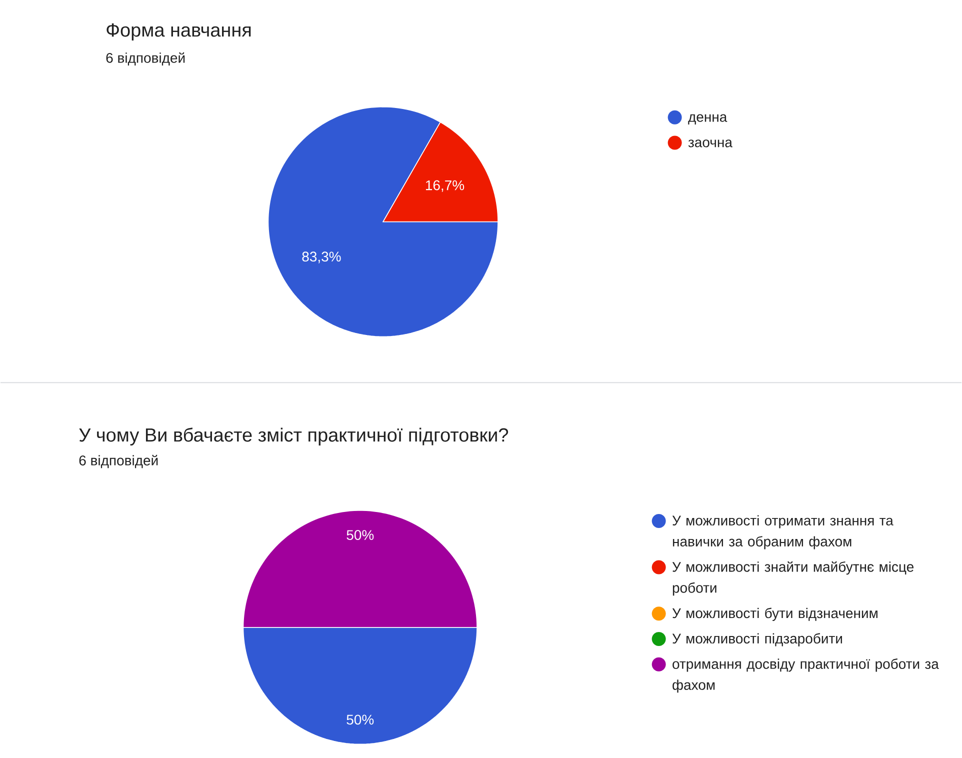 The width and height of the screenshot is (962, 758). I want to click on legend-label: У можливості бути відзначеним, so click(775, 614).